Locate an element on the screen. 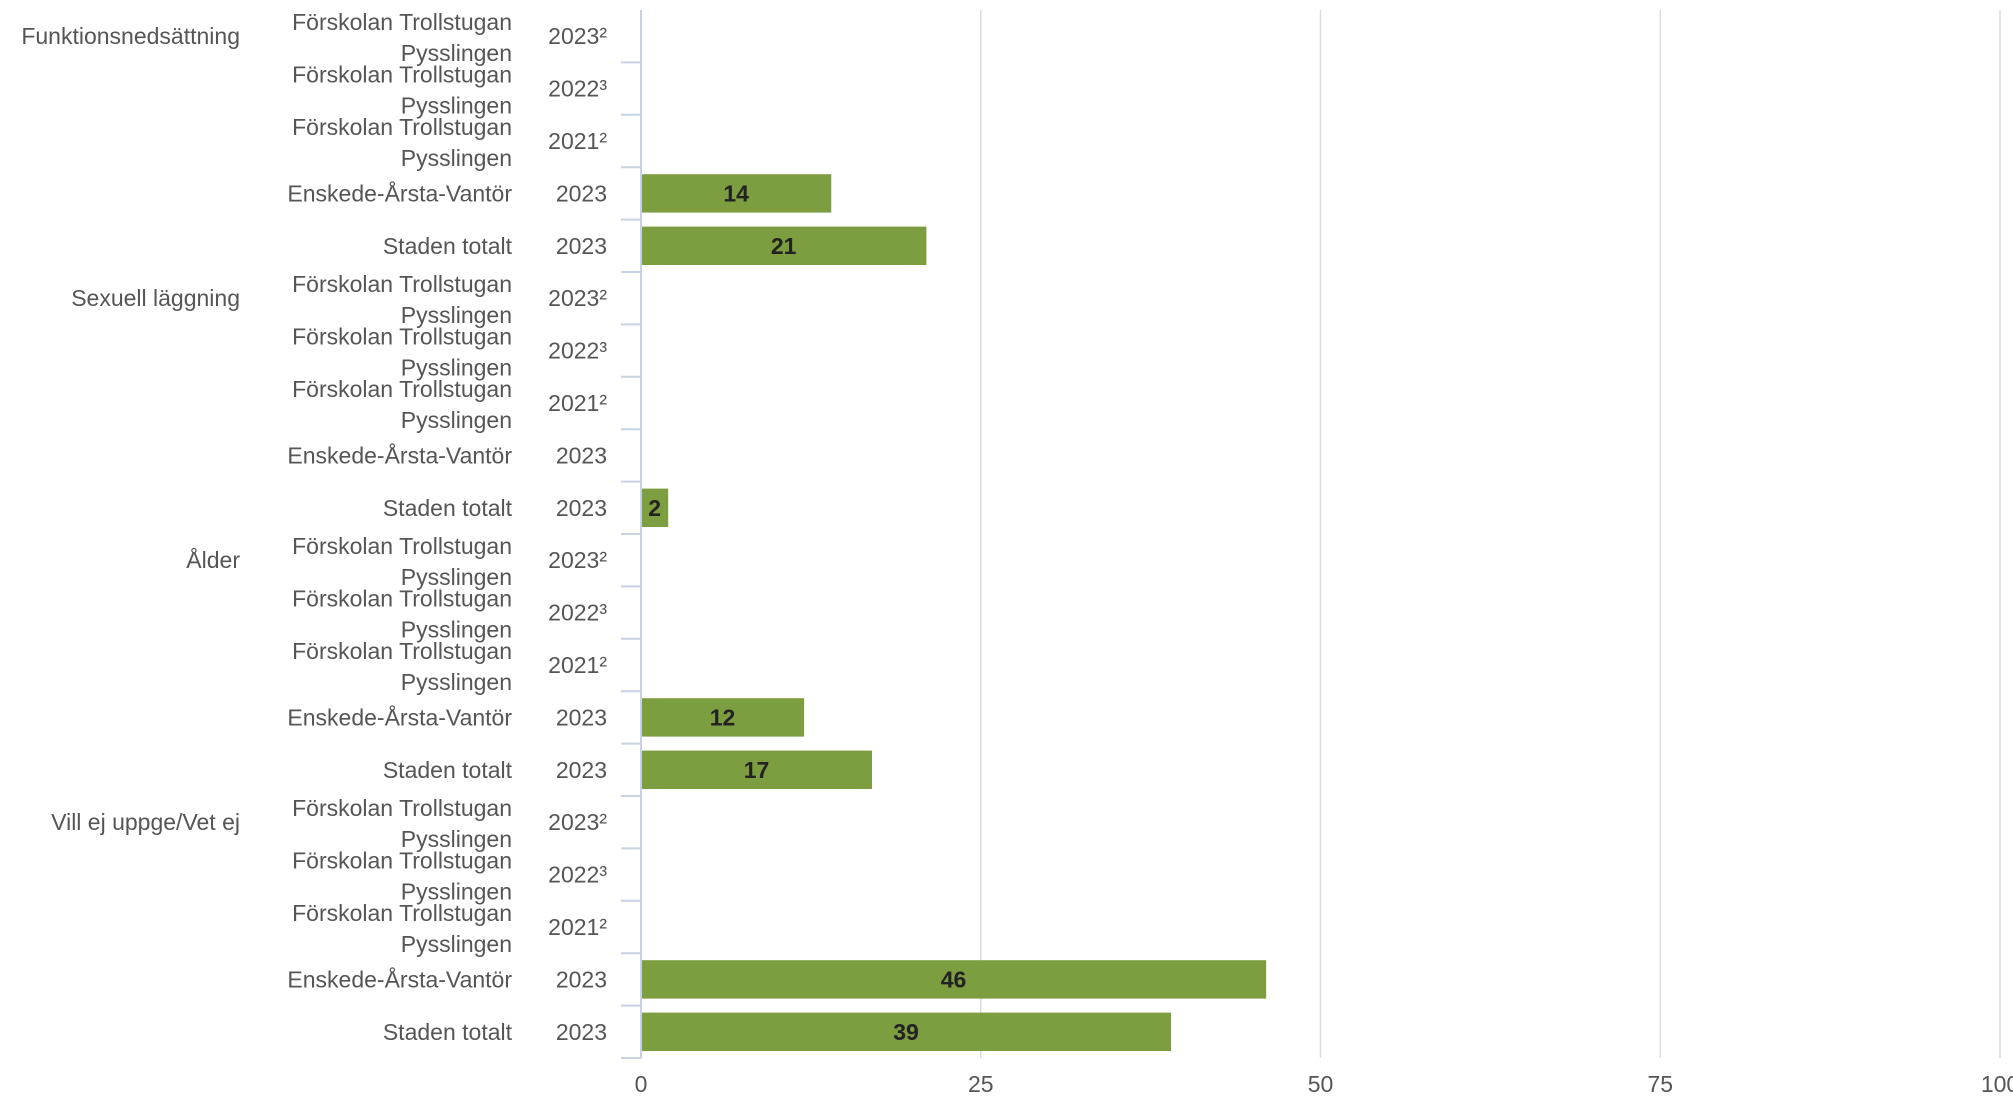 This screenshot has height=1102, width=2013. x-tick-label: 75 is located at coordinates (1660, 1084).